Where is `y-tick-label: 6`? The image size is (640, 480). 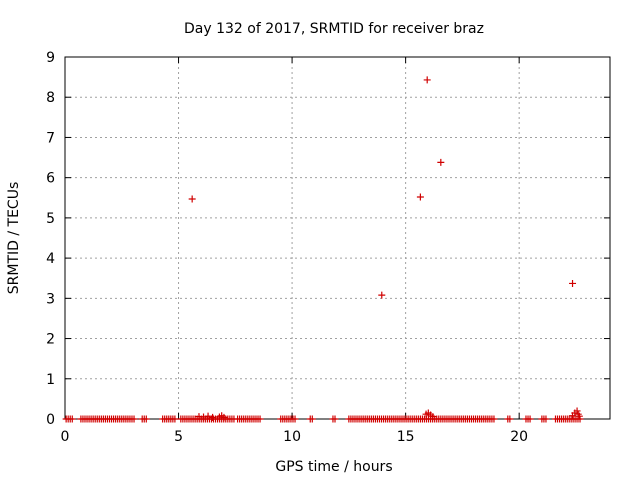 y-tick-label: 6 is located at coordinates (50, 179).